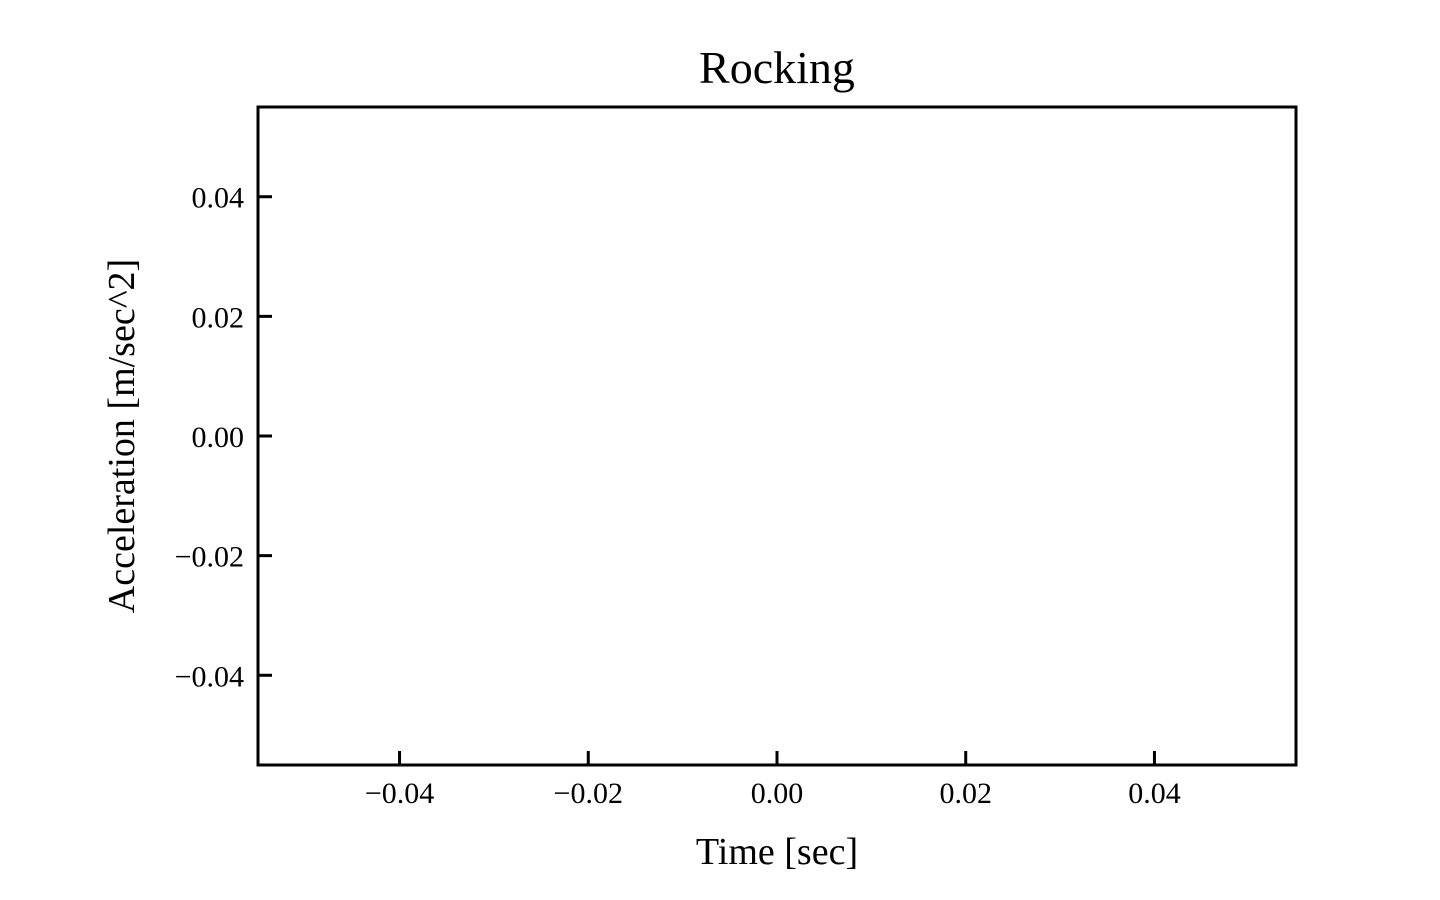  I want to click on y-tick-label: 0.02, so click(218, 317).